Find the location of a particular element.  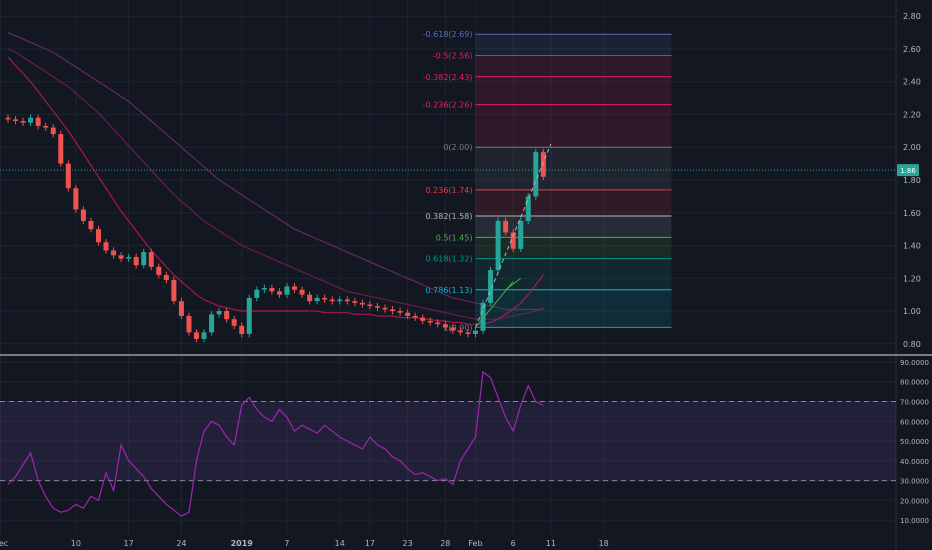

price-tick-label: 2.60 is located at coordinates (912, 49).